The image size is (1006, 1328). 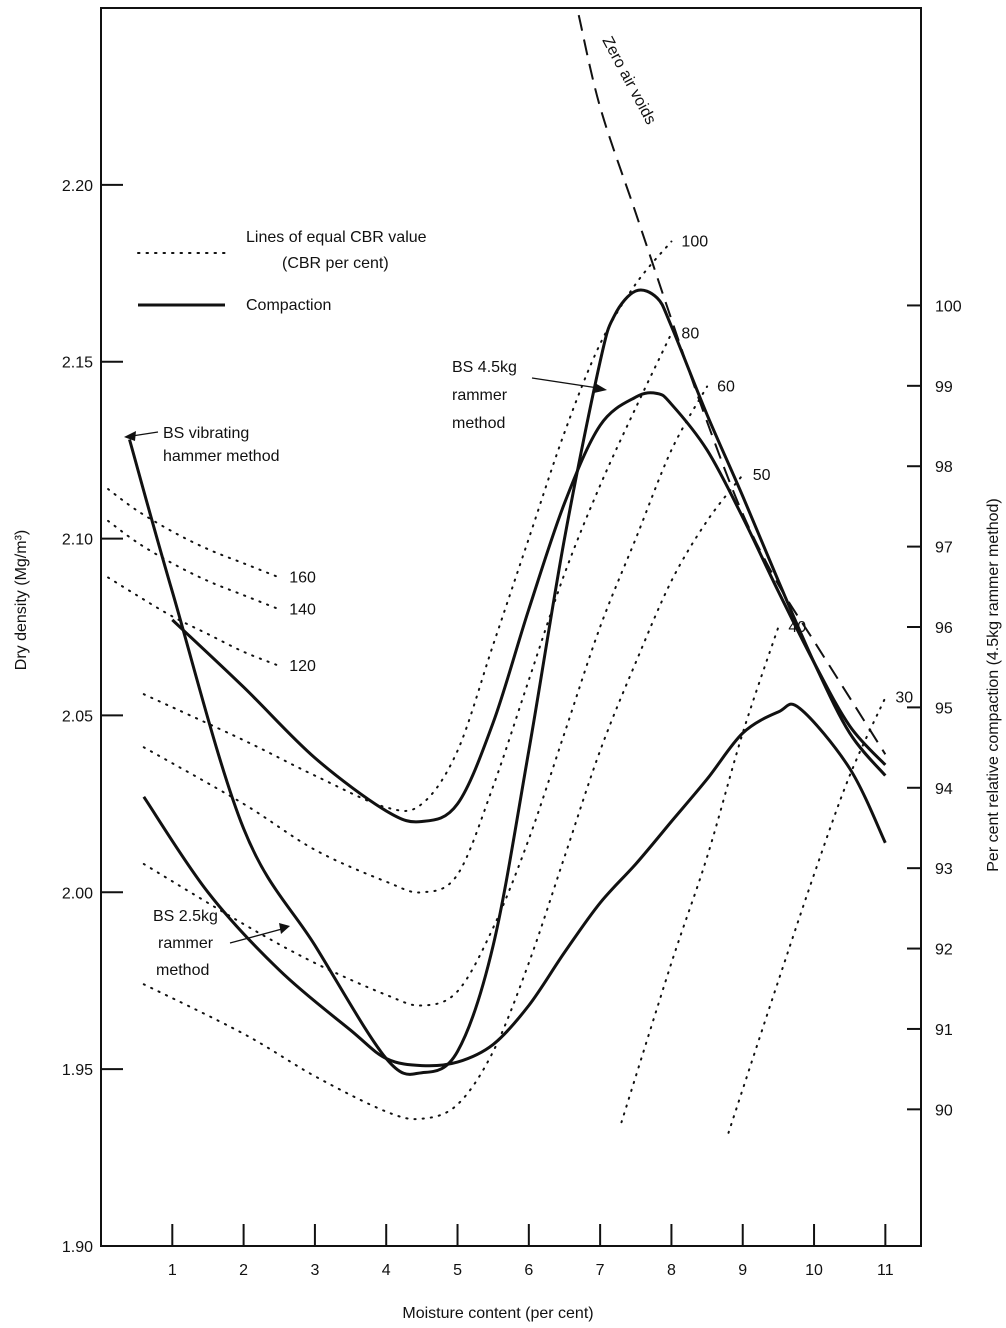 What do you see at coordinates (944, 950) in the screenshot?
I see `y2-tick-label-92: 92` at bounding box center [944, 950].